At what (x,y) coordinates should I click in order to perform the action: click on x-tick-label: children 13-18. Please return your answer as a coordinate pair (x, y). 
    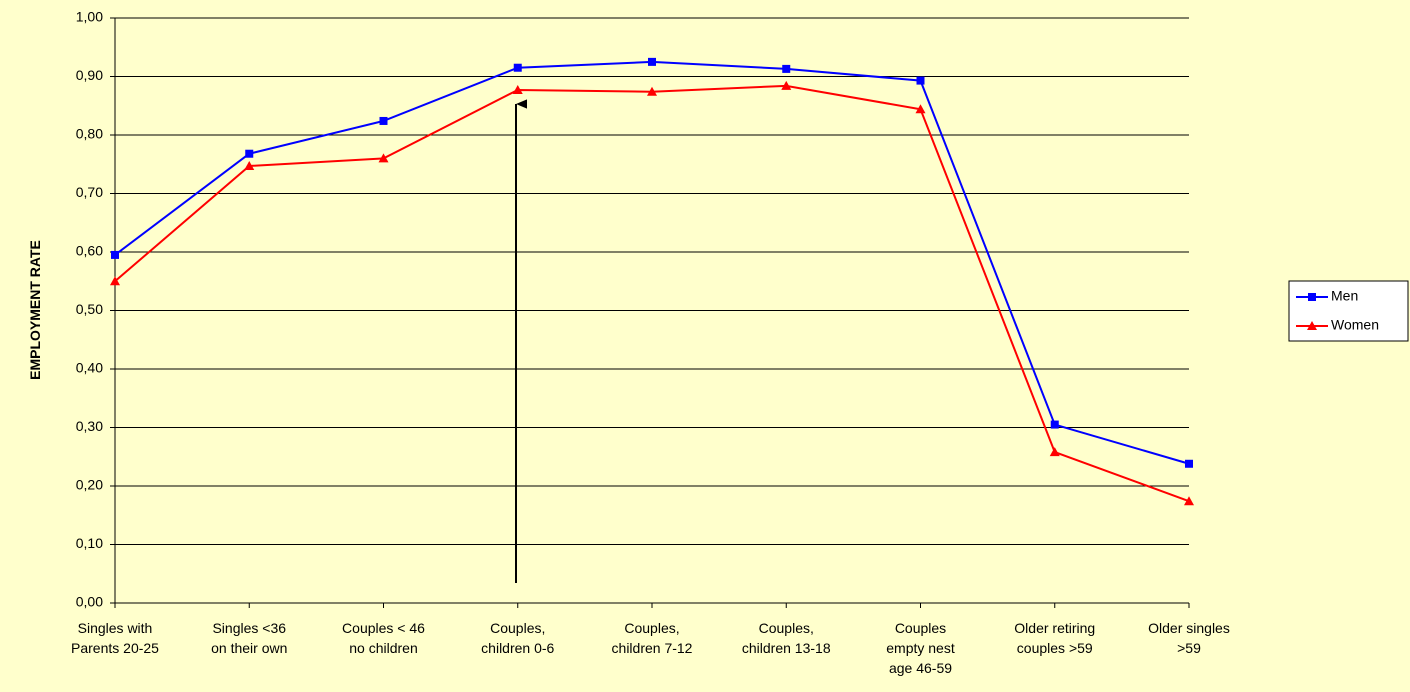
    Looking at the image, I should click on (786, 648).